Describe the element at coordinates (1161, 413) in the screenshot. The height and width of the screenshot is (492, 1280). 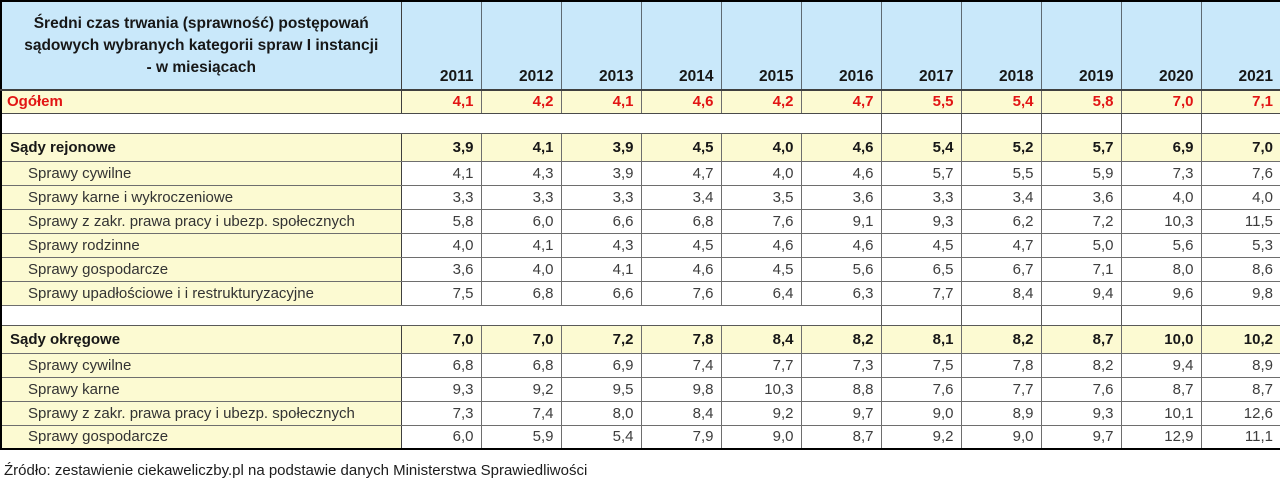
I see `value-cell: 10,1` at that location.